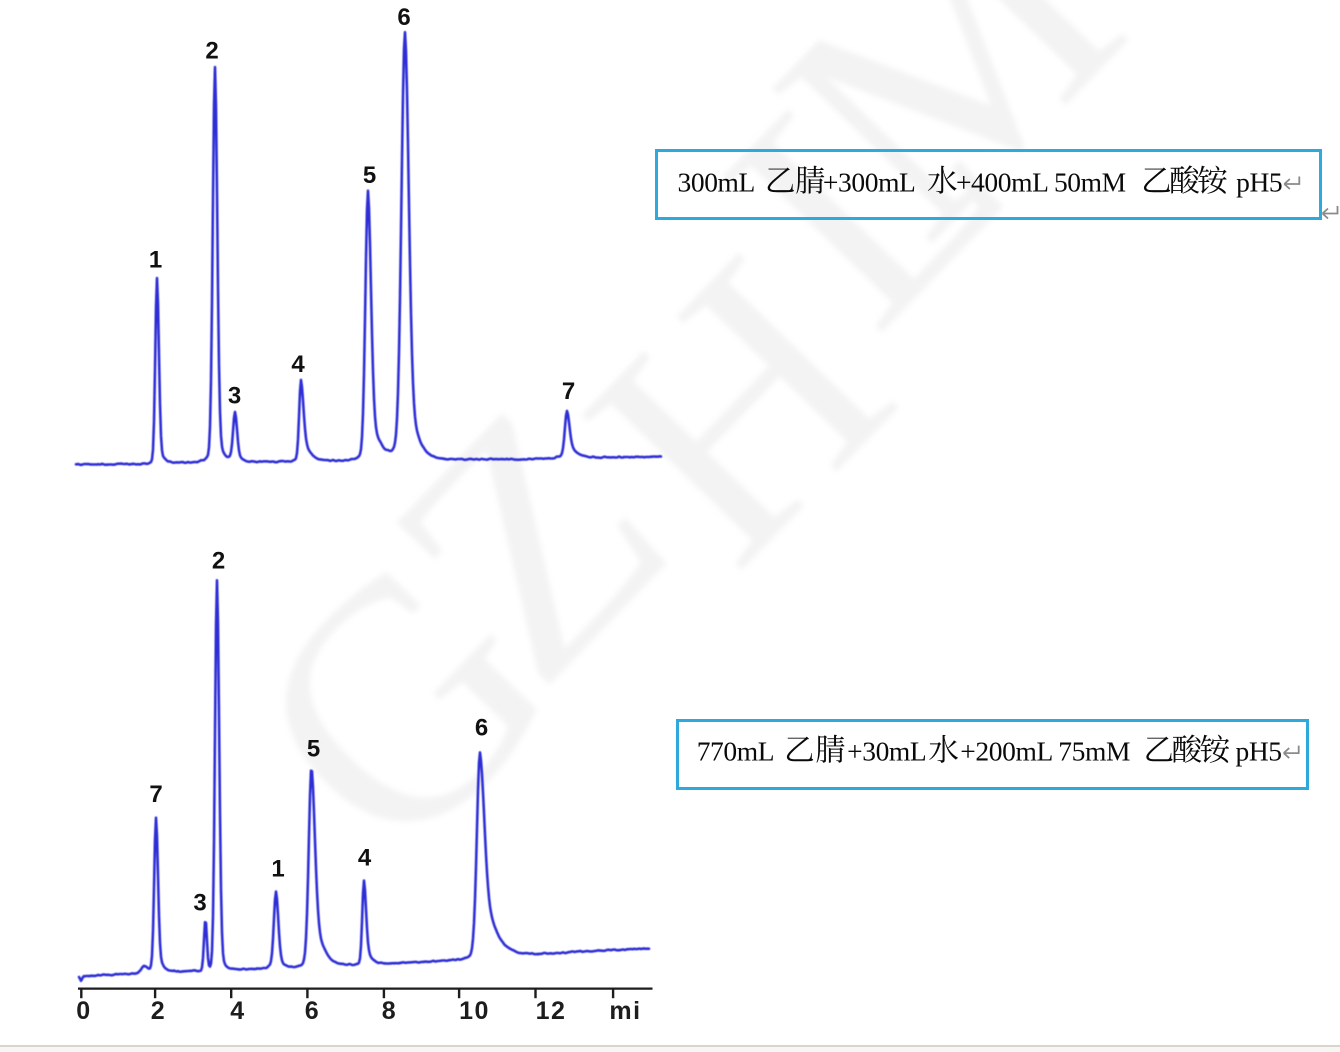 The width and height of the screenshot is (1340, 1052). I want to click on svg-text: +30mL, so click(886, 750).